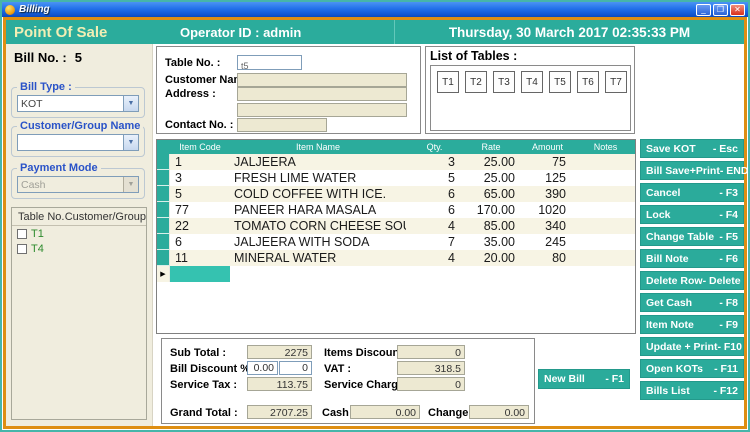 The width and height of the screenshot is (750, 432). I want to click on action-button: Bill Save+Print - END, so click(694, 170).